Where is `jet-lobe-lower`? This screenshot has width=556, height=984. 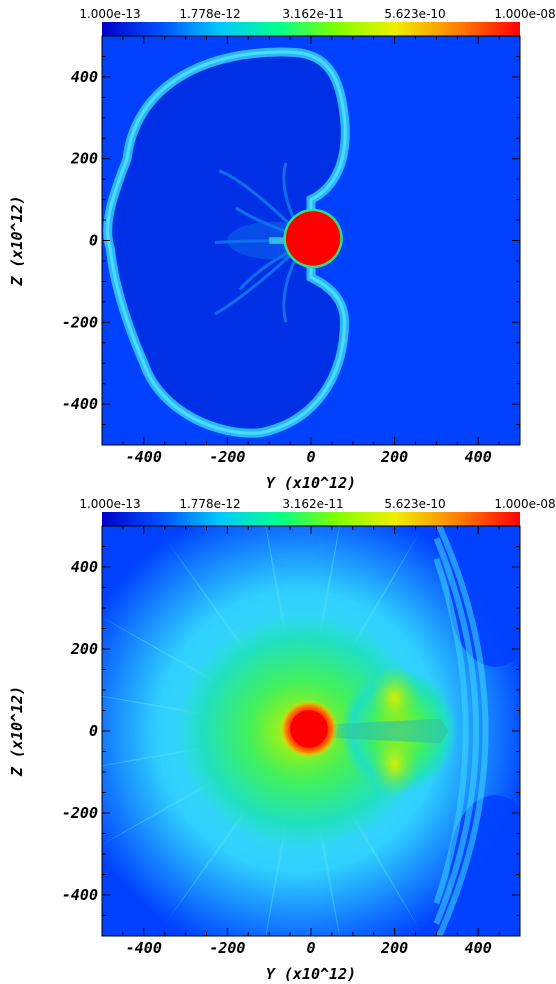 jet-lobe-lower is located at coordinates (394, 764).